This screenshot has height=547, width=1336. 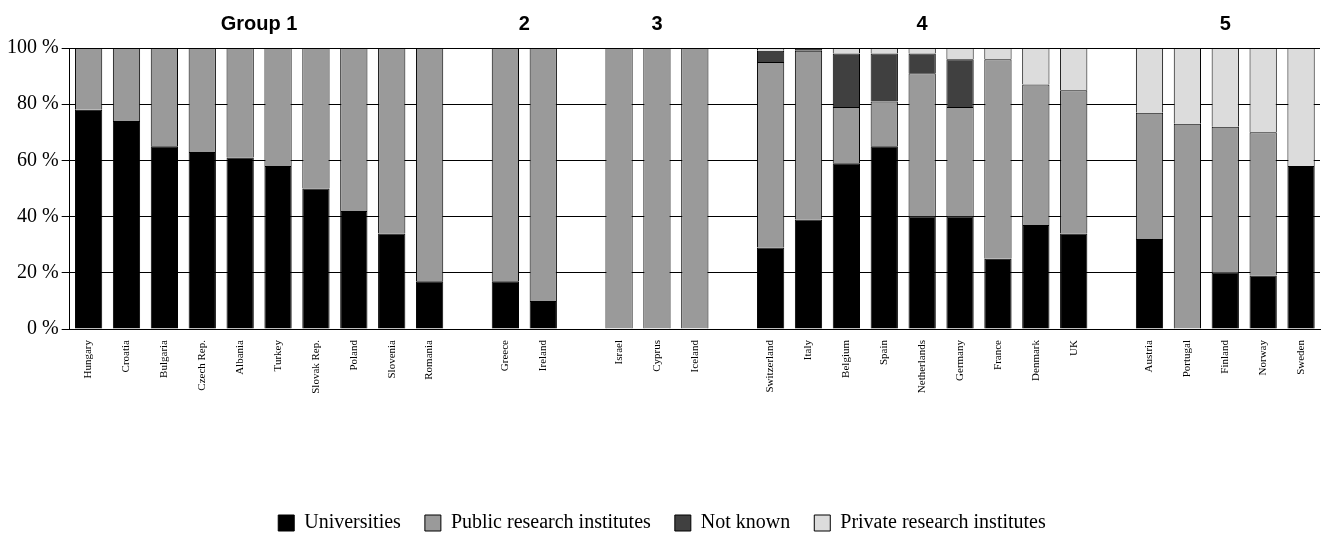 I want to click on y-tick-label: 40 %, so click(x=37, y=214).